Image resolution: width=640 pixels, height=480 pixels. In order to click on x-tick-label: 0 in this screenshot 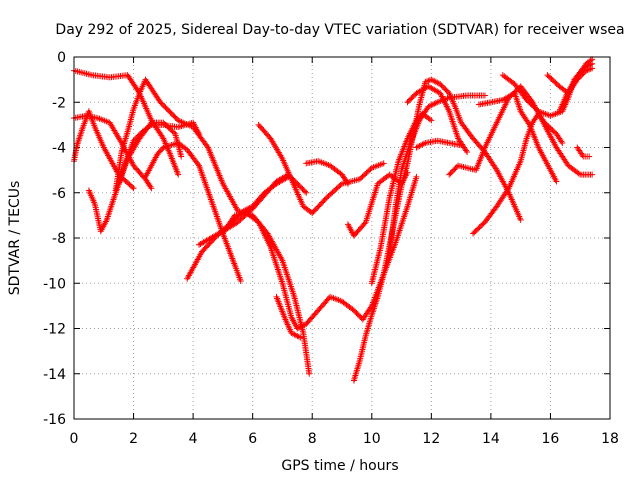, I will do `click(74, 439)`.